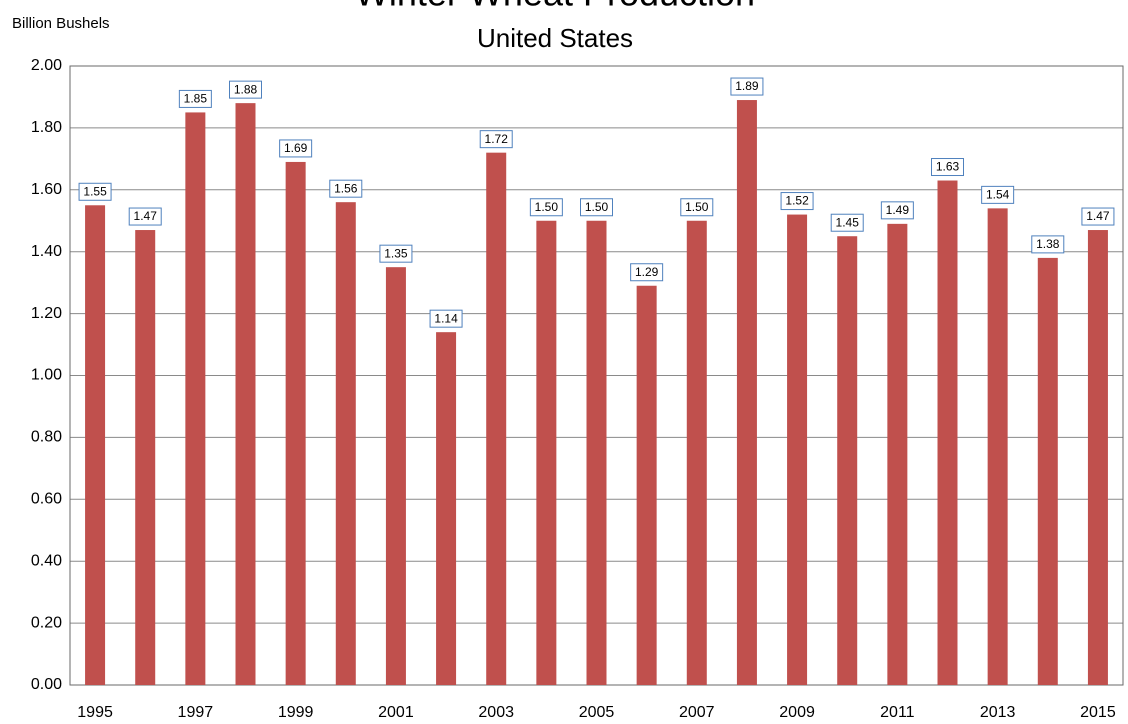 This screenshot has height=724, width=1128. I want to click on x-tick-label: 1999, so click(296, 712).